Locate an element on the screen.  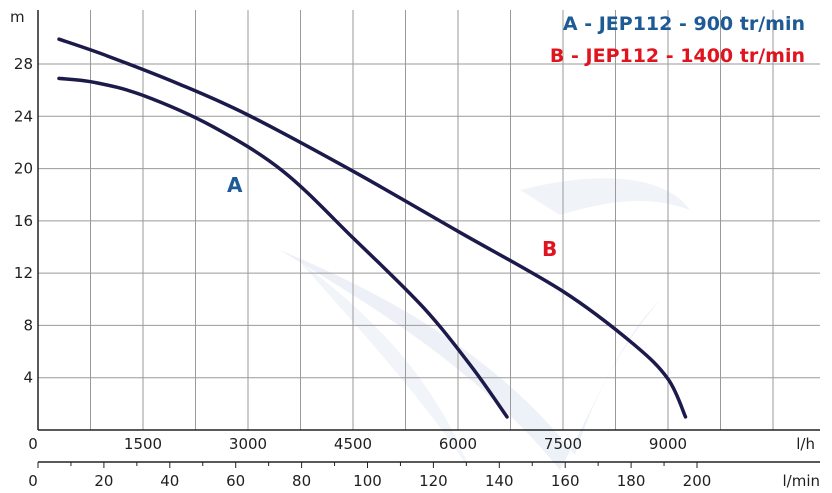
y-tick-label: 12 is located at coordinates (23, 273).